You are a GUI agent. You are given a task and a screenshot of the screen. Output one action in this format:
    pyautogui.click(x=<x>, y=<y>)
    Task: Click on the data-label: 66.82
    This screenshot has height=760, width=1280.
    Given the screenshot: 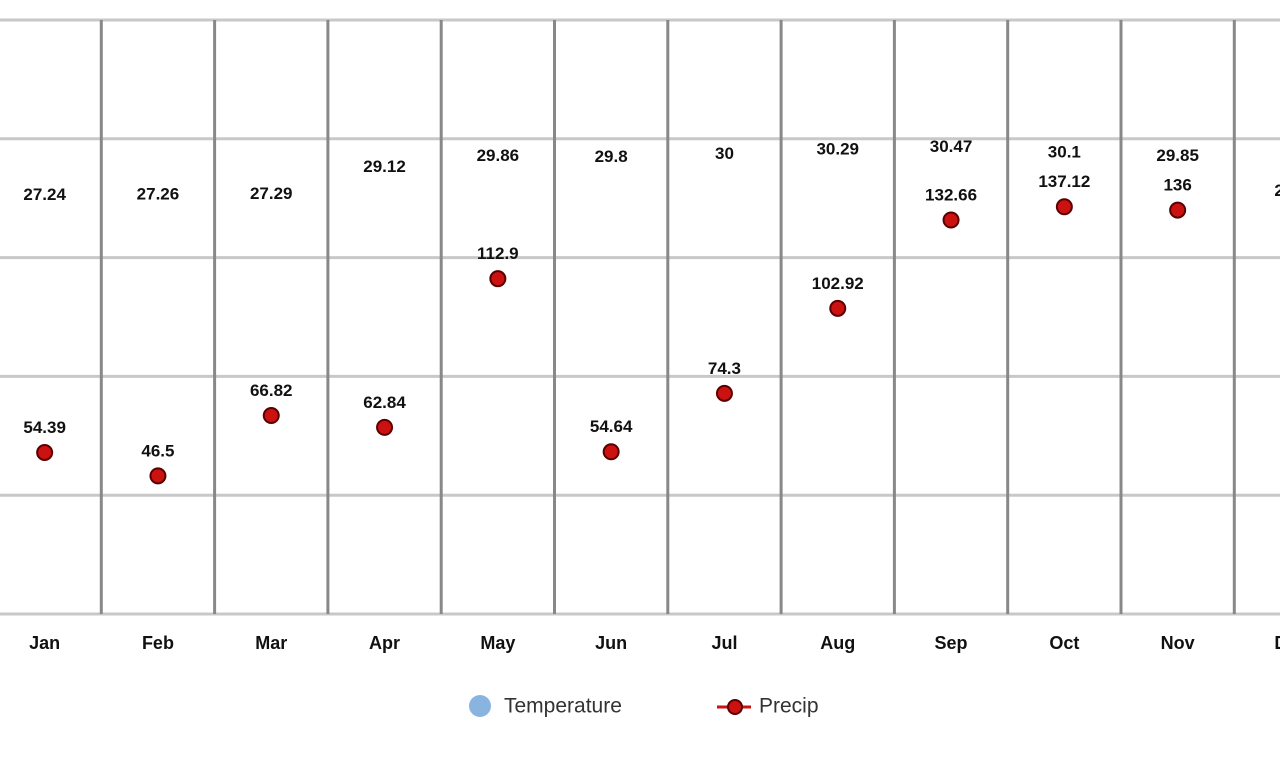 What is the action you would take?
    pyautogui.click(x=271, y=390)
    